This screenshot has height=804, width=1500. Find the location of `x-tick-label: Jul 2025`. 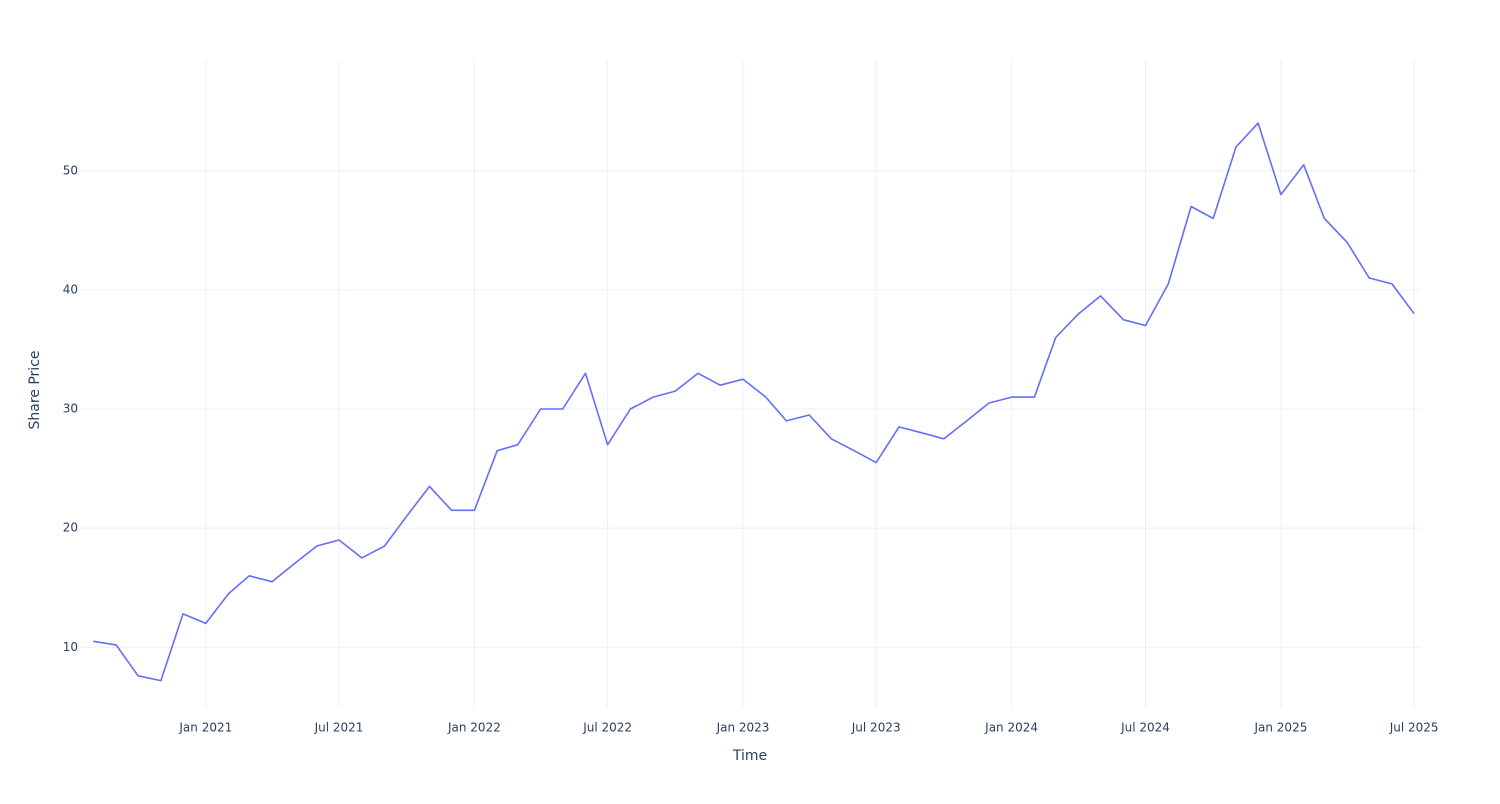

x-tick-label: Jul 2025 is located at coordinates (1414, 728).